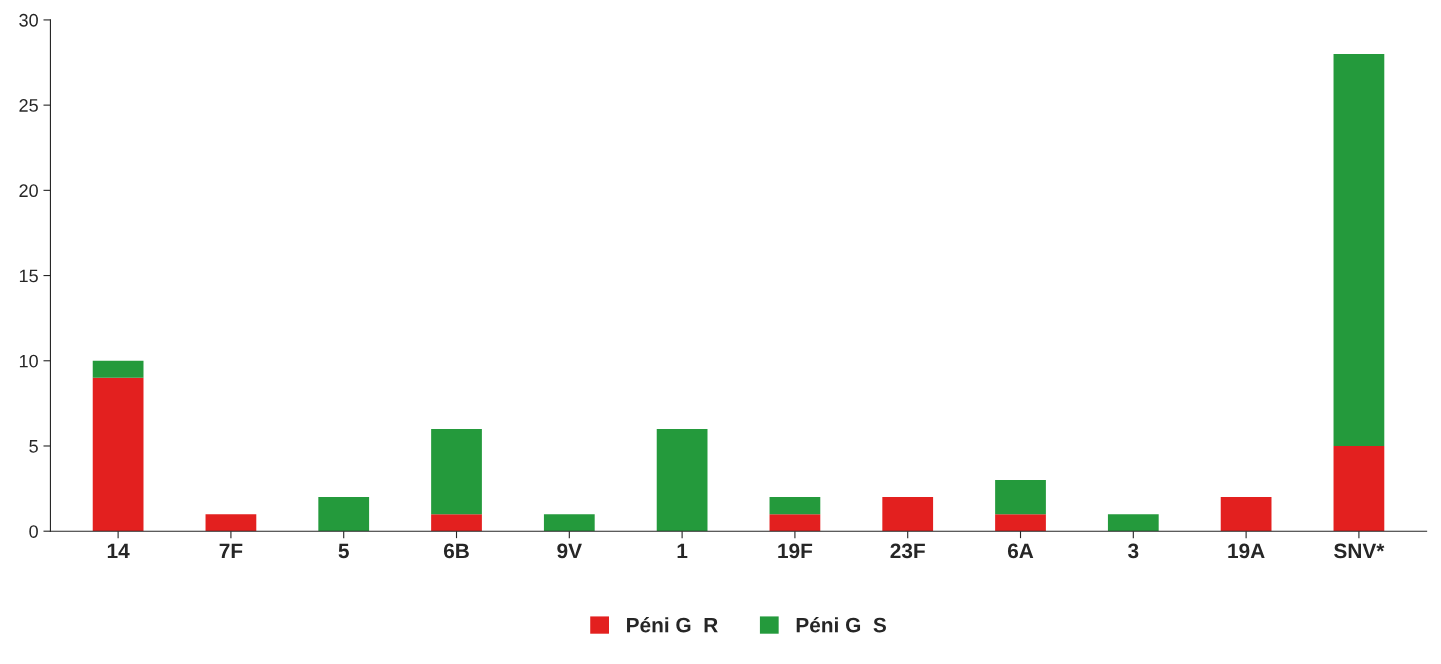  I want to click on x-tick-label: 9V, so click(569, 551).